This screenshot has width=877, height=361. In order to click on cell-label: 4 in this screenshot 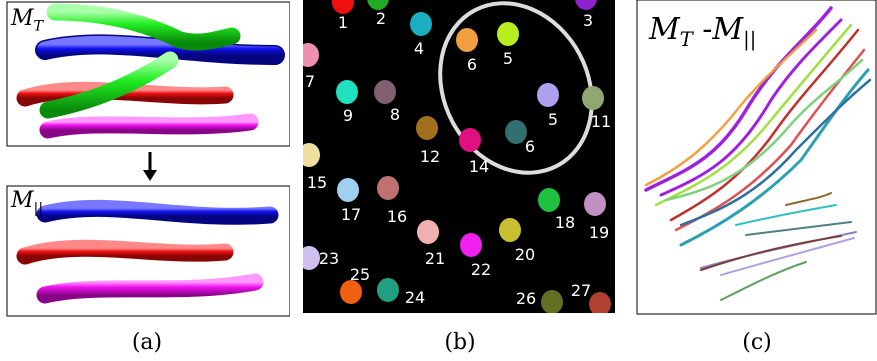, I will do `click(419, 48)`.